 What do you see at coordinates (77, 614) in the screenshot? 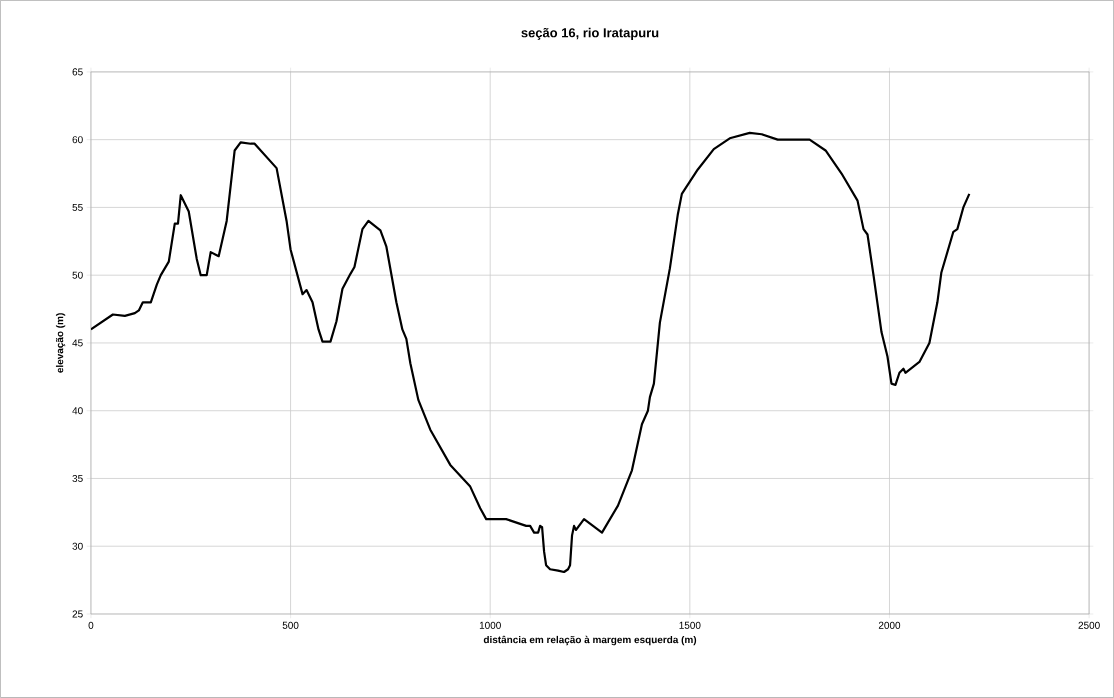
I see `y-tick-label: 25` at bounding box center [77, 614].